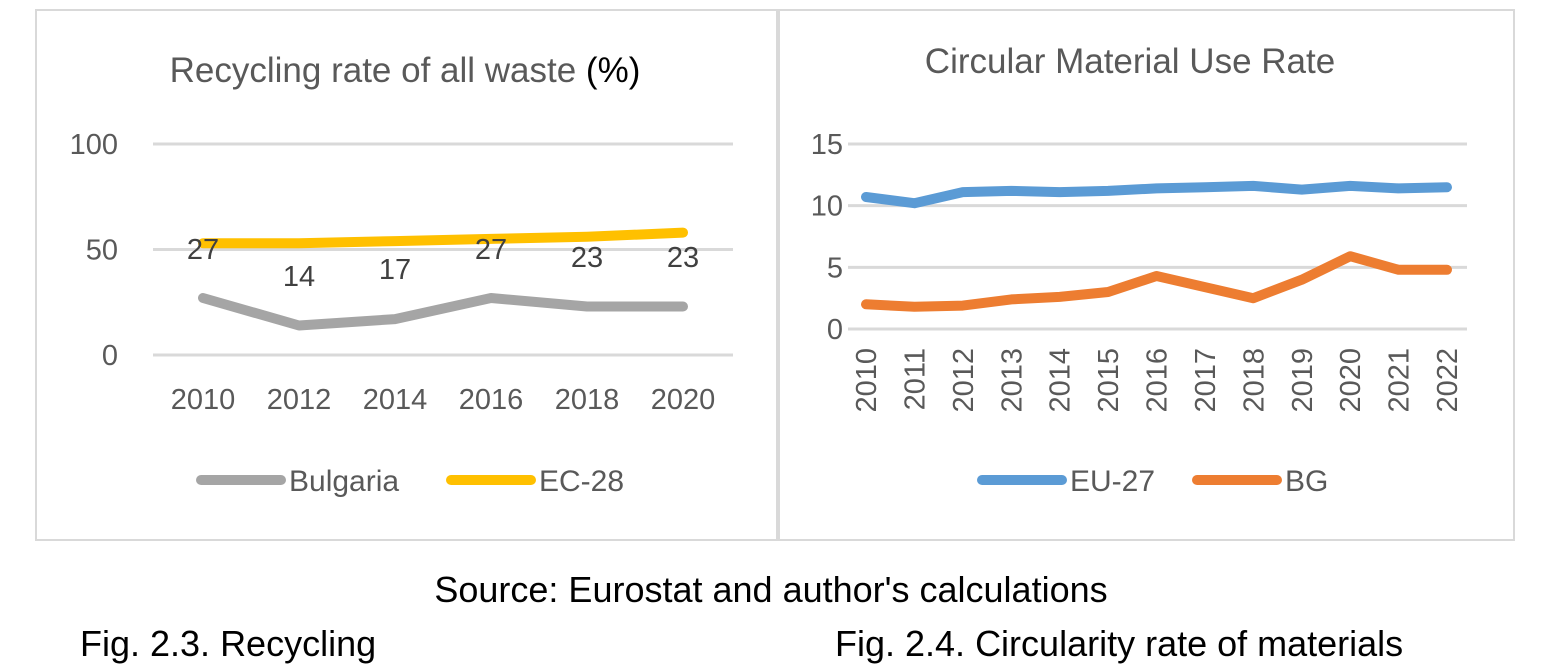 The width and height of the screenshot is (1542, 664). I want to click on y-tick-100: 100, so click(94, 145).